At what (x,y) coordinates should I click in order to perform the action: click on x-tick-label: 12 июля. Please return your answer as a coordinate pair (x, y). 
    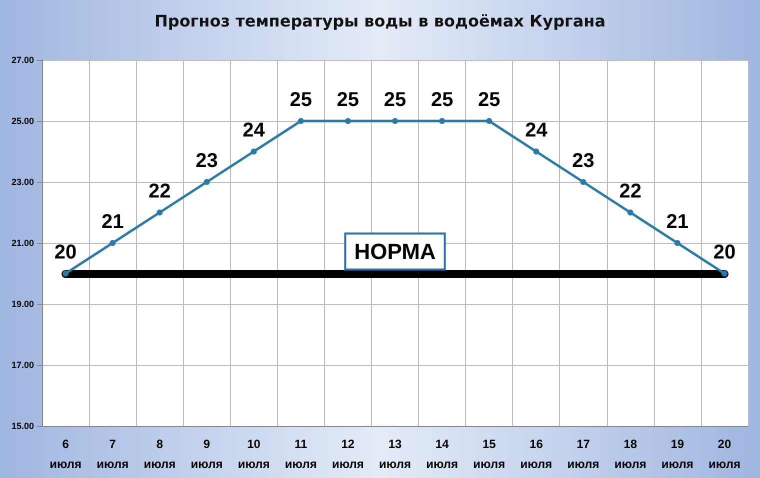
    Looking at the image, I should click on (348, 454).